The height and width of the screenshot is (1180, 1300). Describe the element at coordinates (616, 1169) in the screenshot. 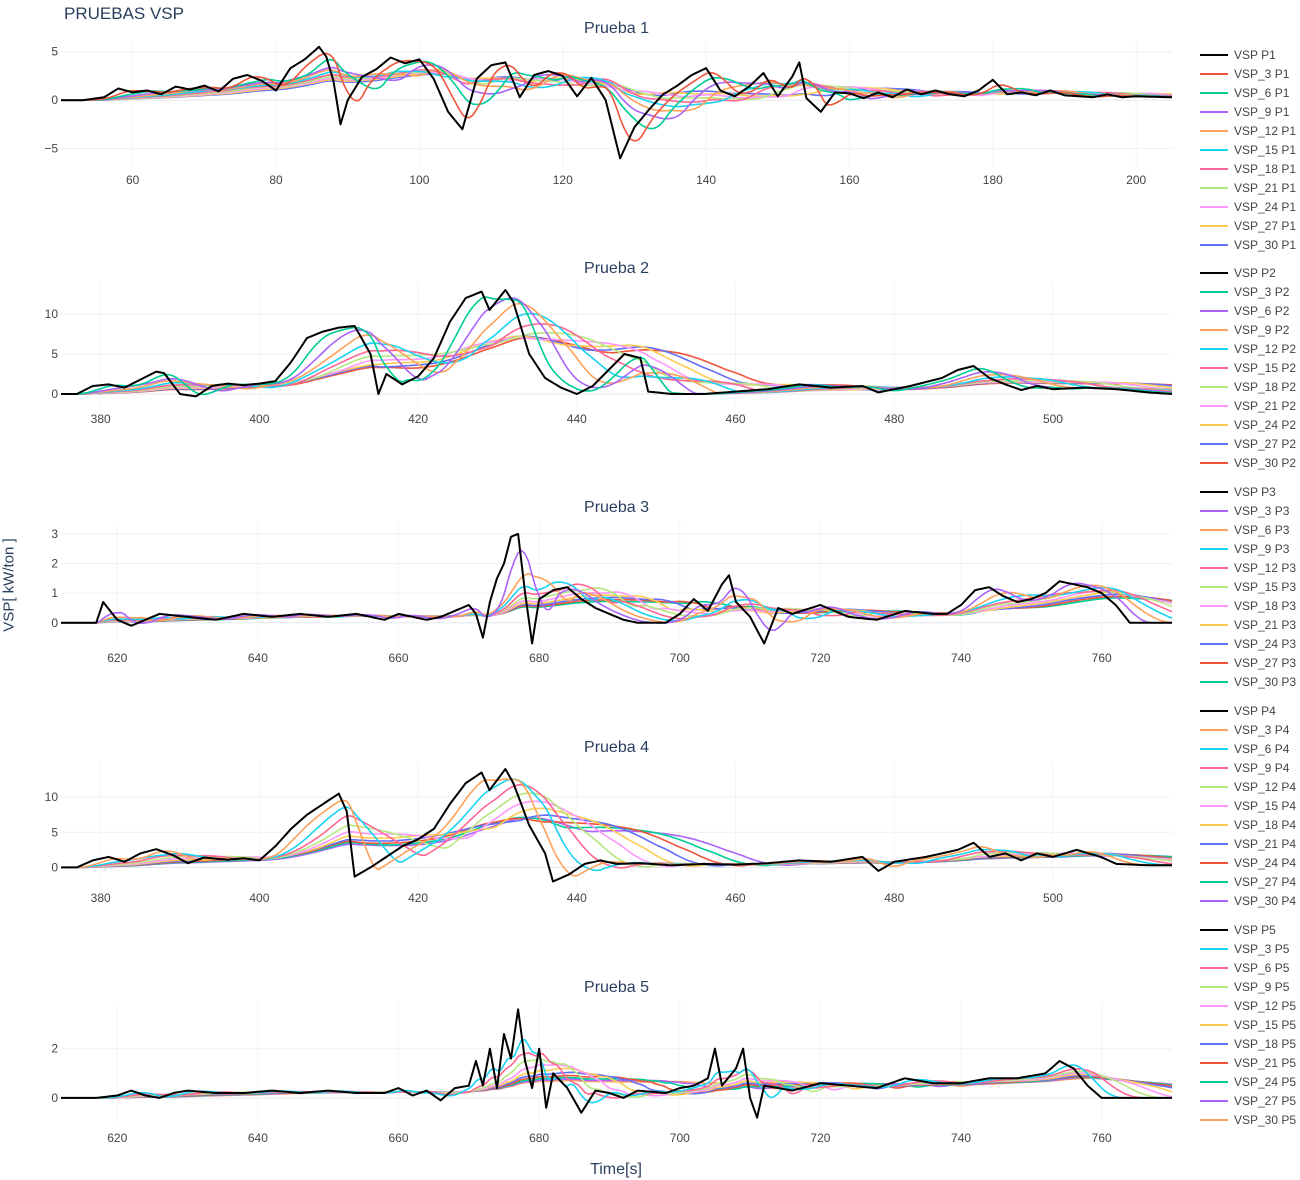

I see `x-axis-title: Time[s]` at that location.